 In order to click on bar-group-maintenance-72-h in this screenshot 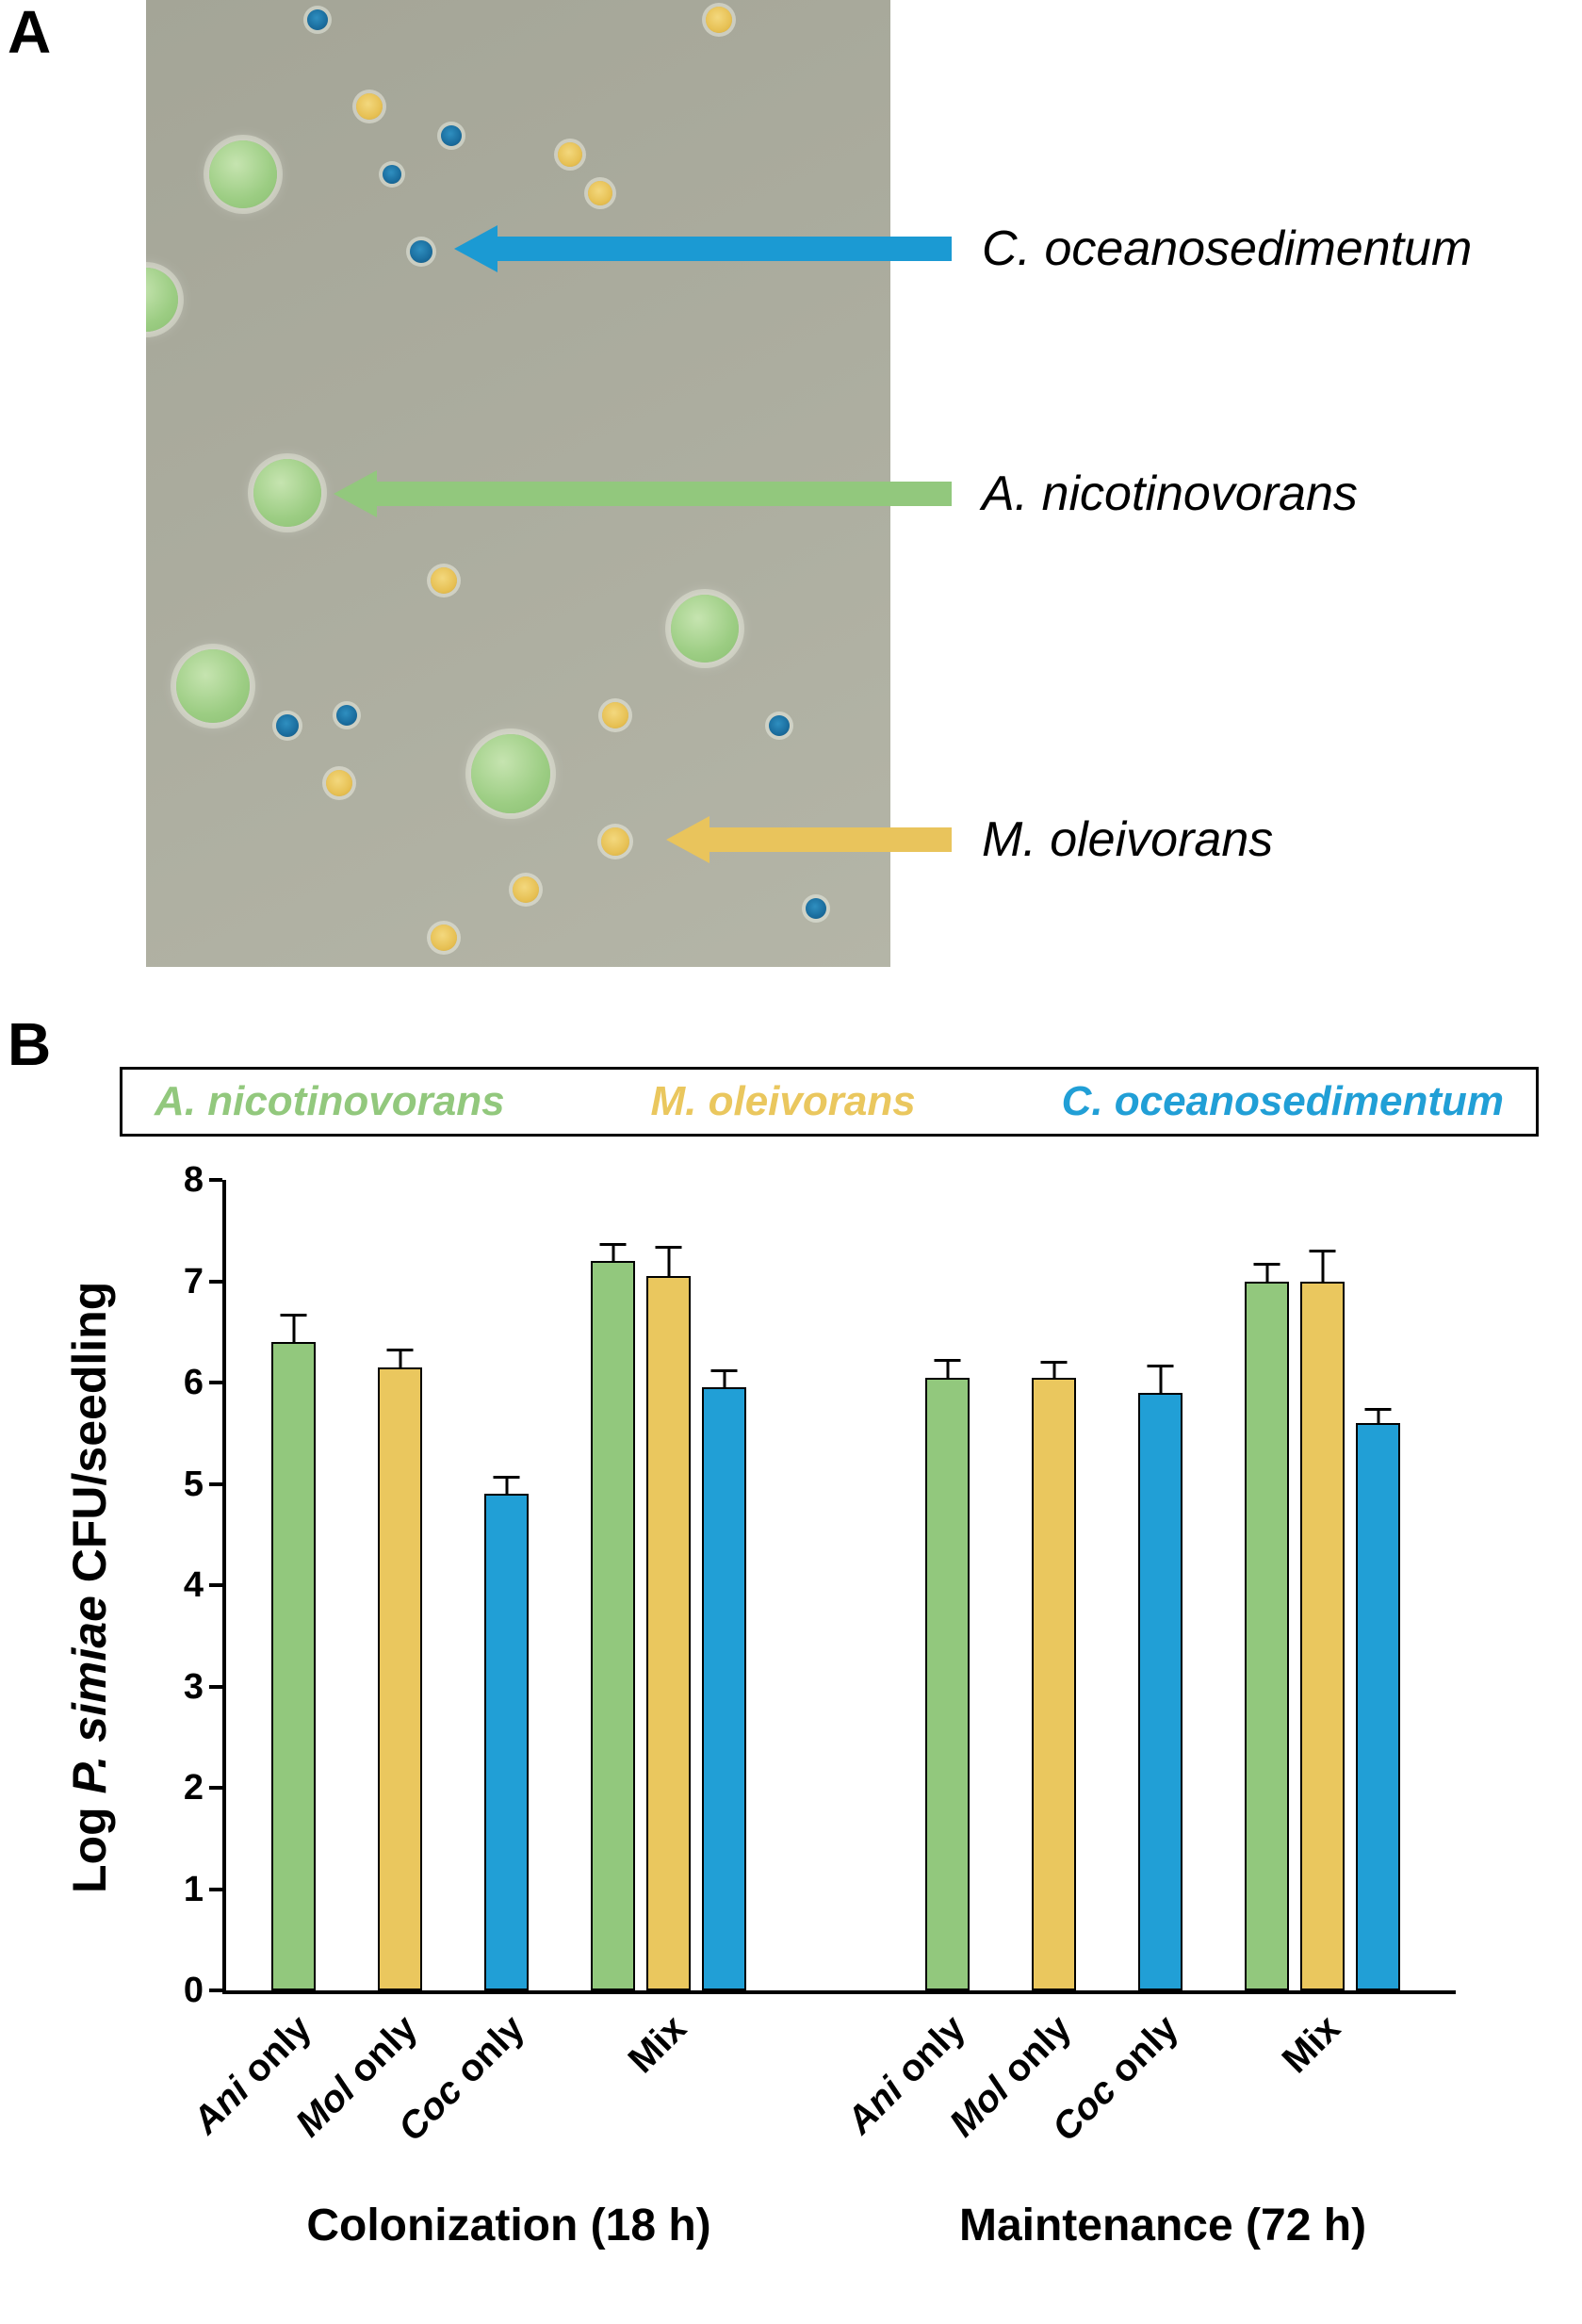, I will do `click(1162, 1620)`.